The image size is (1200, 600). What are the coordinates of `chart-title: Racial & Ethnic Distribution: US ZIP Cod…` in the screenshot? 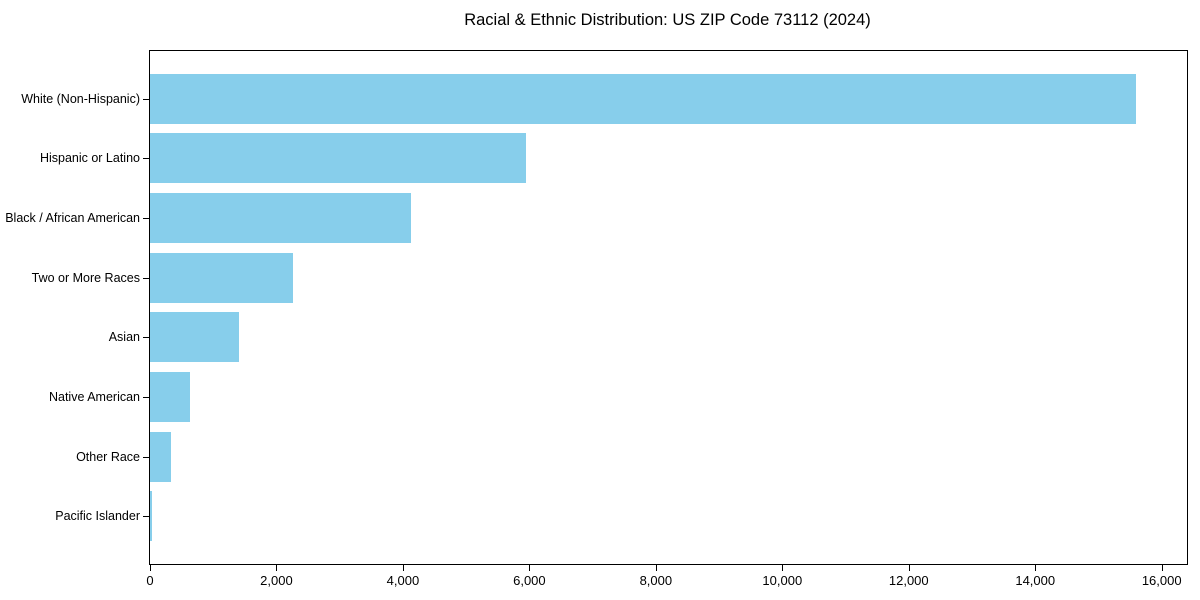 It's located at (667, 20).